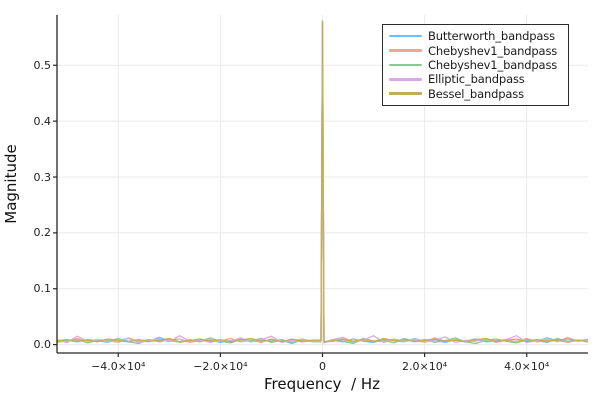 The height and width of the screenshot is (400, 600). What do you see at coordinates (11, 184) in the screenshot?
I see `y-axis-title: Magnitude` at bounding box center [11, 184].